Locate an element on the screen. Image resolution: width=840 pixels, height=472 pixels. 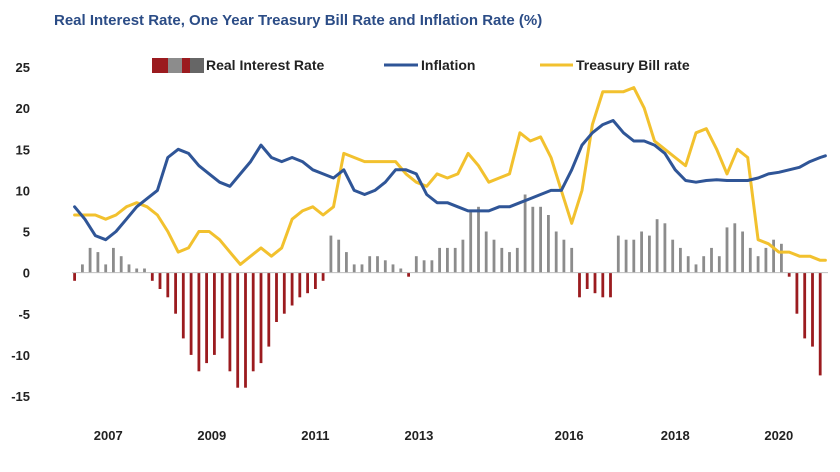
legend-label-treasury-bill-rate: Treasury Bill rate is located at coordinates (633, 65).